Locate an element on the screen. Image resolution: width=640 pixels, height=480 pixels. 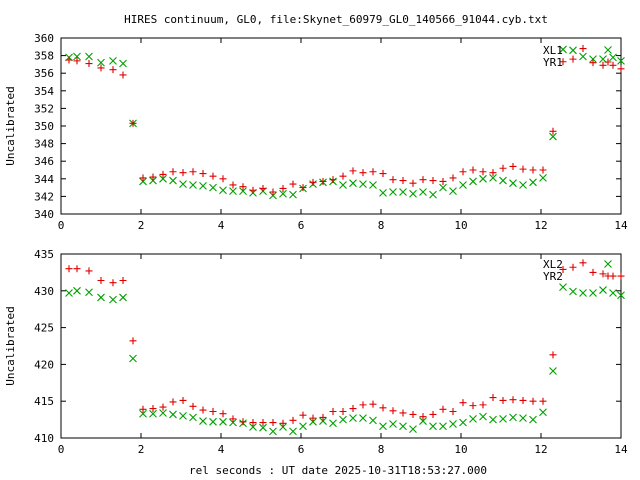
y-tick-label: 358 is located at coordinates (44, 56).